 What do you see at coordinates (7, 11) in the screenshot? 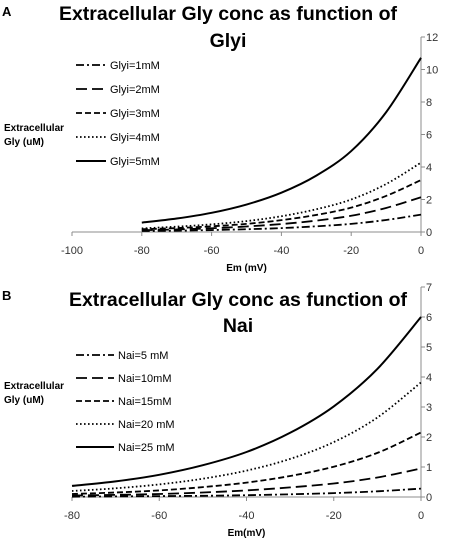
I see `p1-panel-label: A` at bounding box center [7, 11].